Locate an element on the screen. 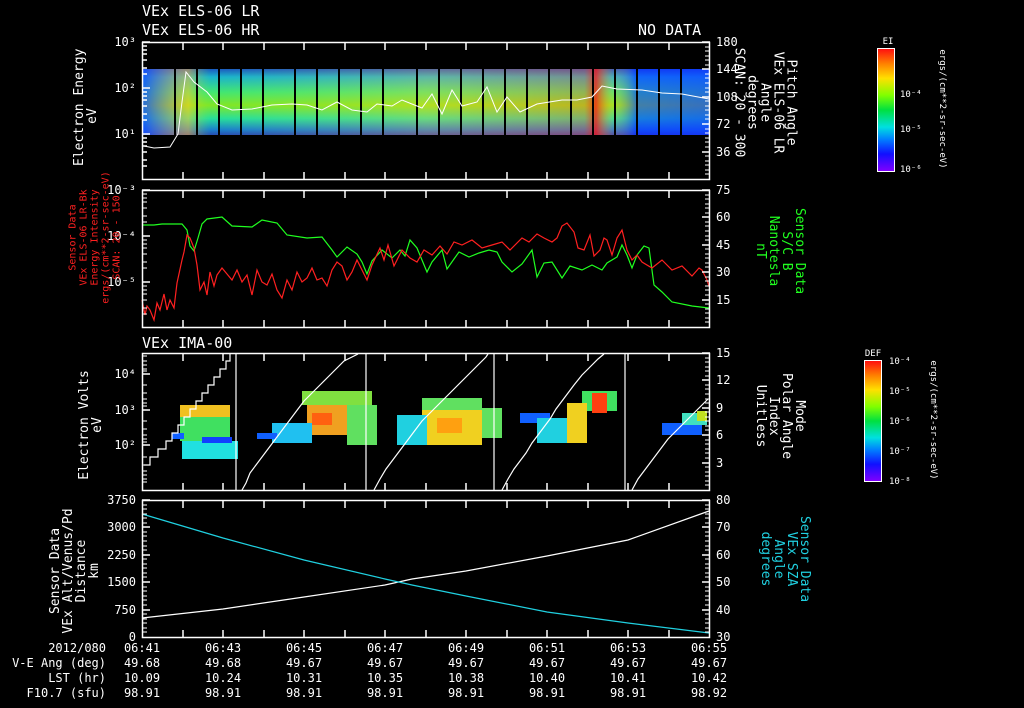 The height and width of the screenshot is (708, 1024). els-colorbar-unit: ergs/(cm**2-sr-sec-eV) is located at coordinates (942, 108).